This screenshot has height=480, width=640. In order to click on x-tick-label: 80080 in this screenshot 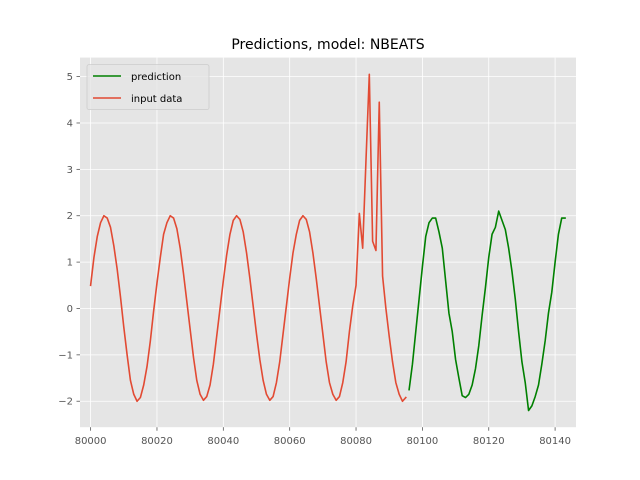, I will do `click(356, 441)`.